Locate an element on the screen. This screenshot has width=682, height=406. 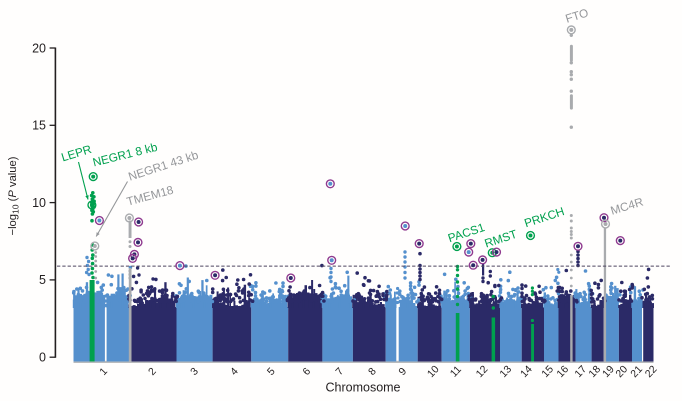
svg-text: Chromosome is located at coordinates (362, 388).